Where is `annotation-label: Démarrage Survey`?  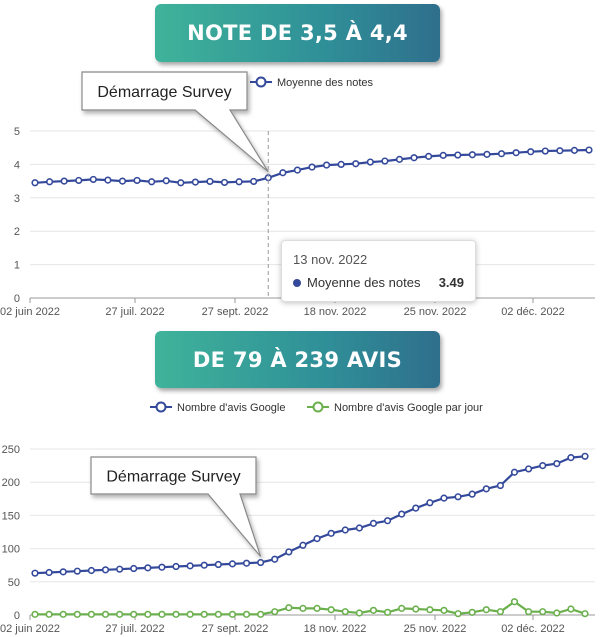
annotation-label: Démarrage Survey is located at coordinates (173, 477).